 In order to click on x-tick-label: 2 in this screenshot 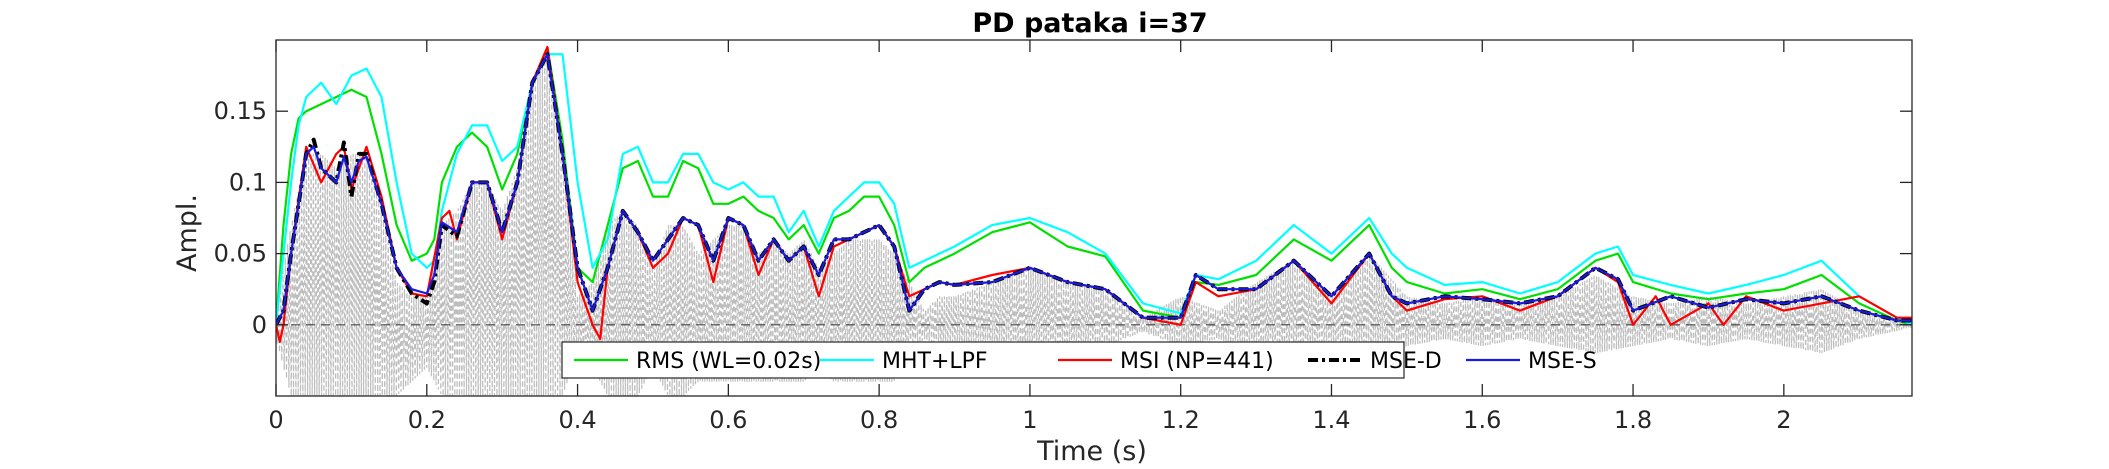, I will do `click(1783, 420)`.